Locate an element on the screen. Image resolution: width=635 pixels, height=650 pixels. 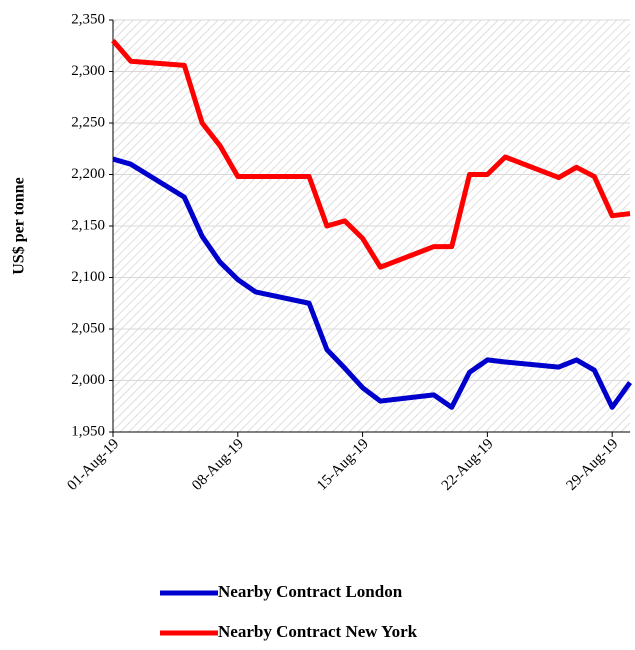
legend-label: Nearby Contract New York is located at coordinates (318, 631).